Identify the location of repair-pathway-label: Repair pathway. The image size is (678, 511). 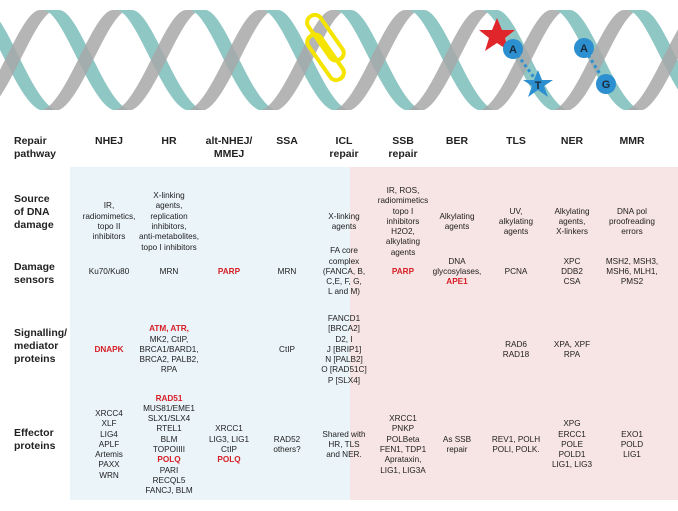
(35, 147).